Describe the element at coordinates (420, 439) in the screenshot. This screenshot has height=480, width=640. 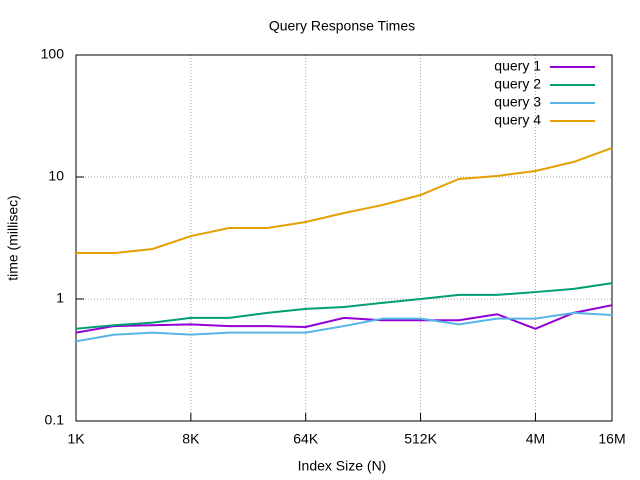
I see `x-tick-label: 512K` at that location.